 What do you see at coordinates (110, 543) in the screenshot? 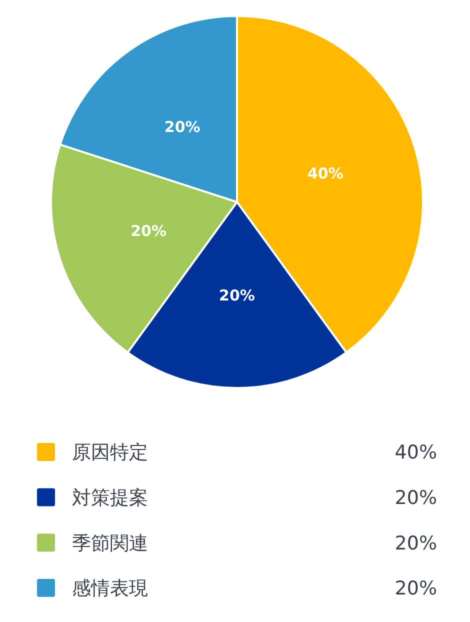
I see `legend-label: 季節関連` at bounding box center [110, 543].